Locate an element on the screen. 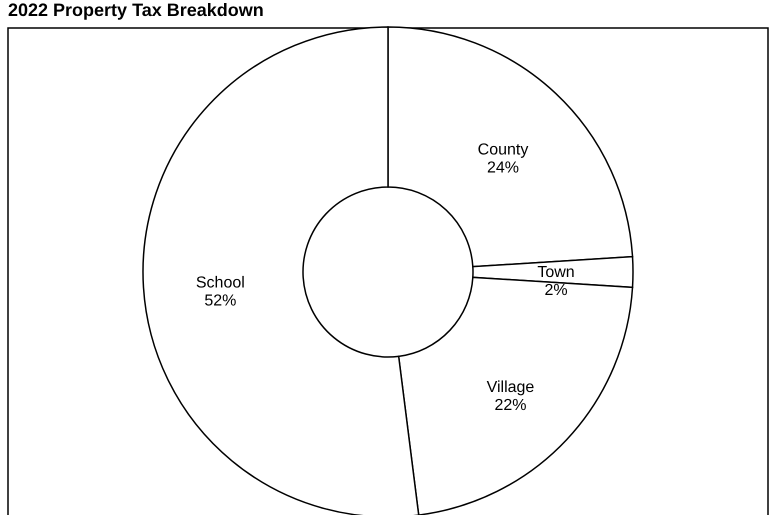  data-label: 2% is located at coordinates (556, 290).